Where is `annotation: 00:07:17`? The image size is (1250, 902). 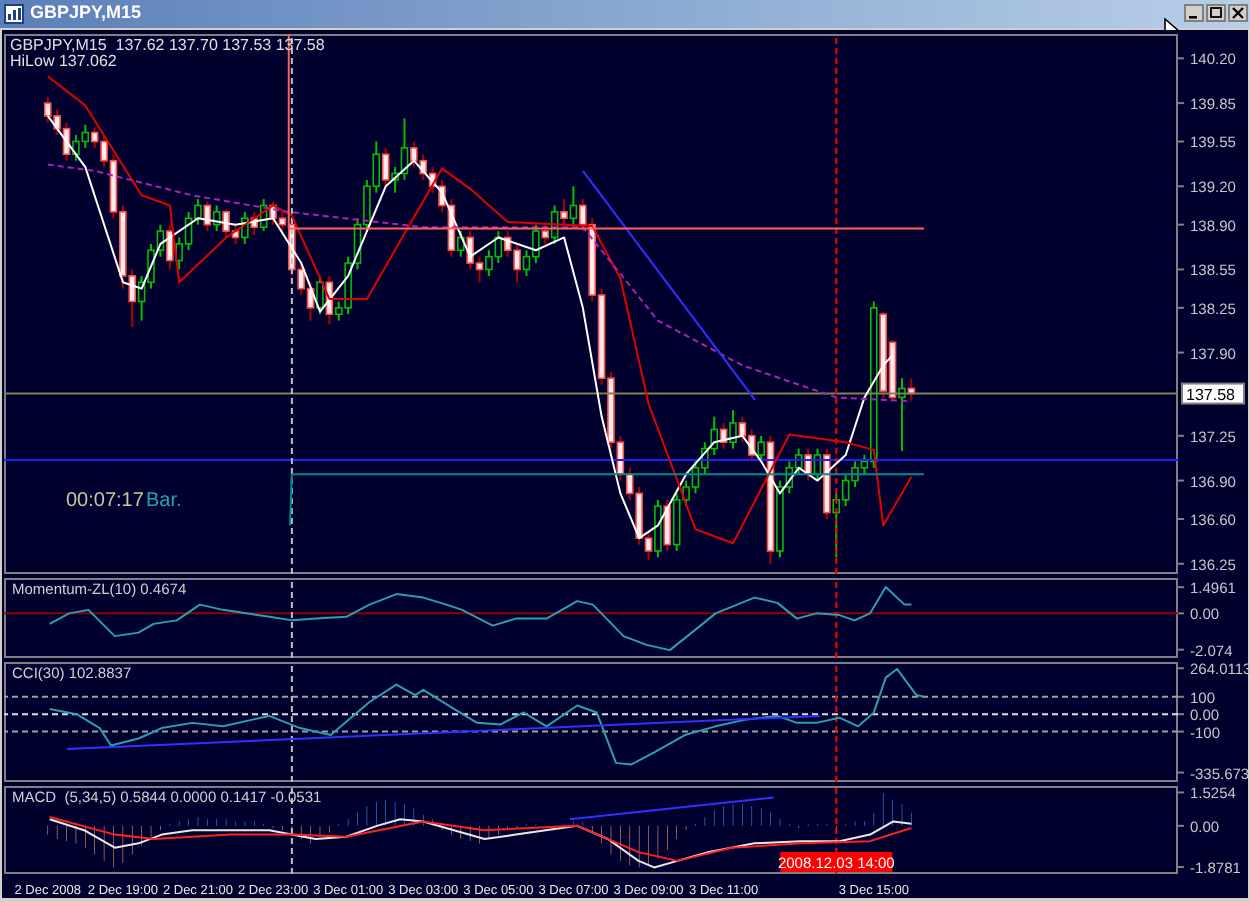
annotation: 00:07:17 is located at coordinates (105, 501).